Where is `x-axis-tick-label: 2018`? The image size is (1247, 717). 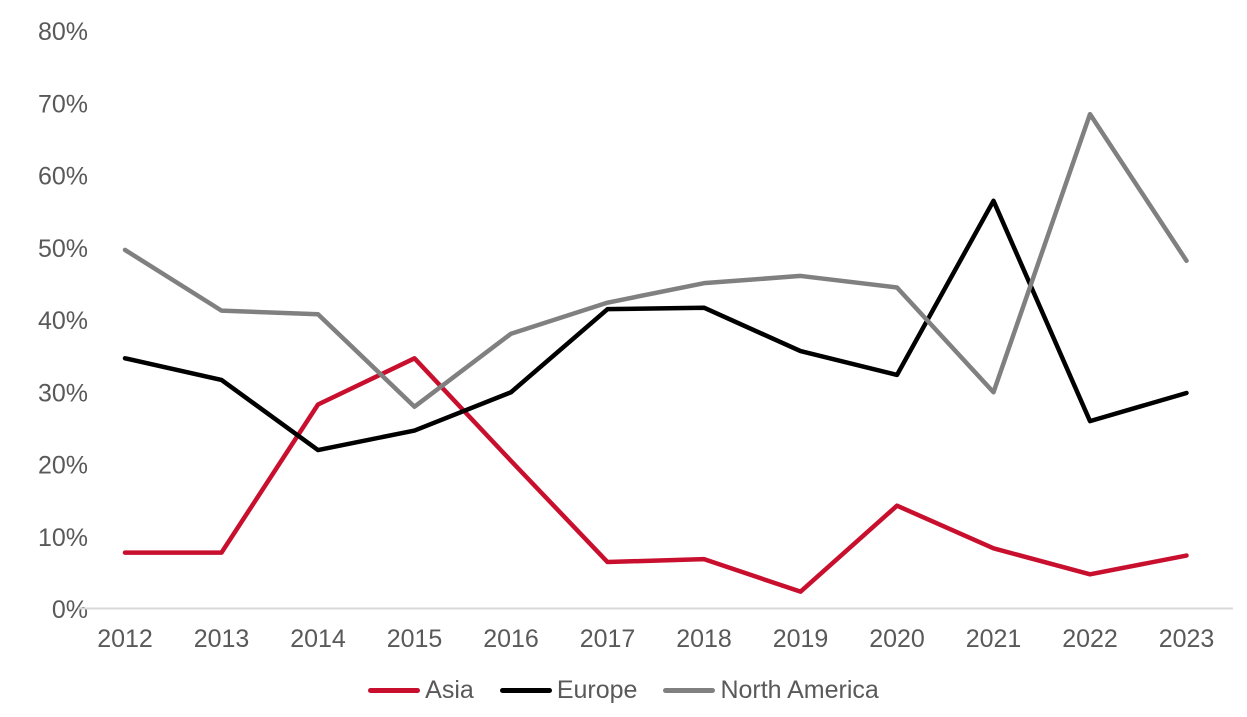 x-axis-tick-label: 2018 is located at coordinates (704, 639).